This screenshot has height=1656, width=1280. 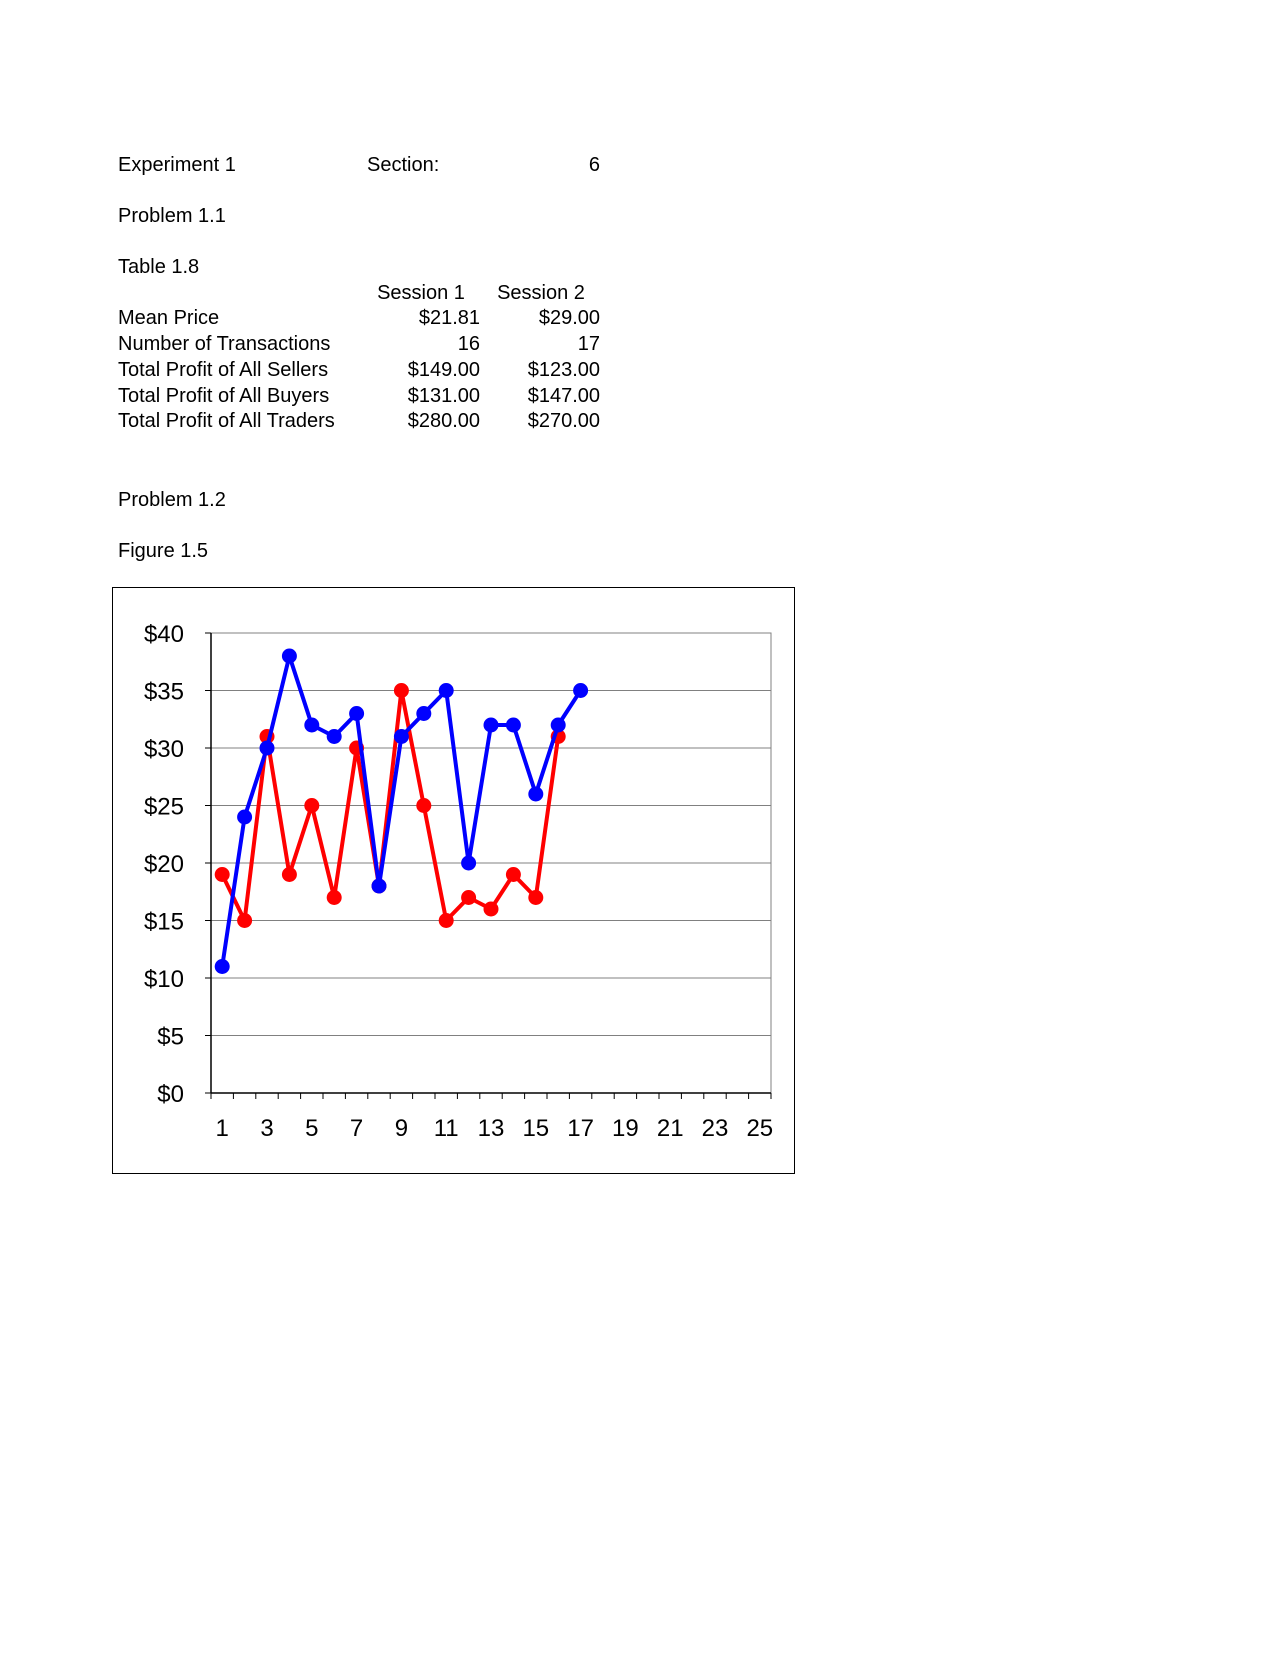 I want to click on y-tick-label: $25, so click(x=164, y=807).